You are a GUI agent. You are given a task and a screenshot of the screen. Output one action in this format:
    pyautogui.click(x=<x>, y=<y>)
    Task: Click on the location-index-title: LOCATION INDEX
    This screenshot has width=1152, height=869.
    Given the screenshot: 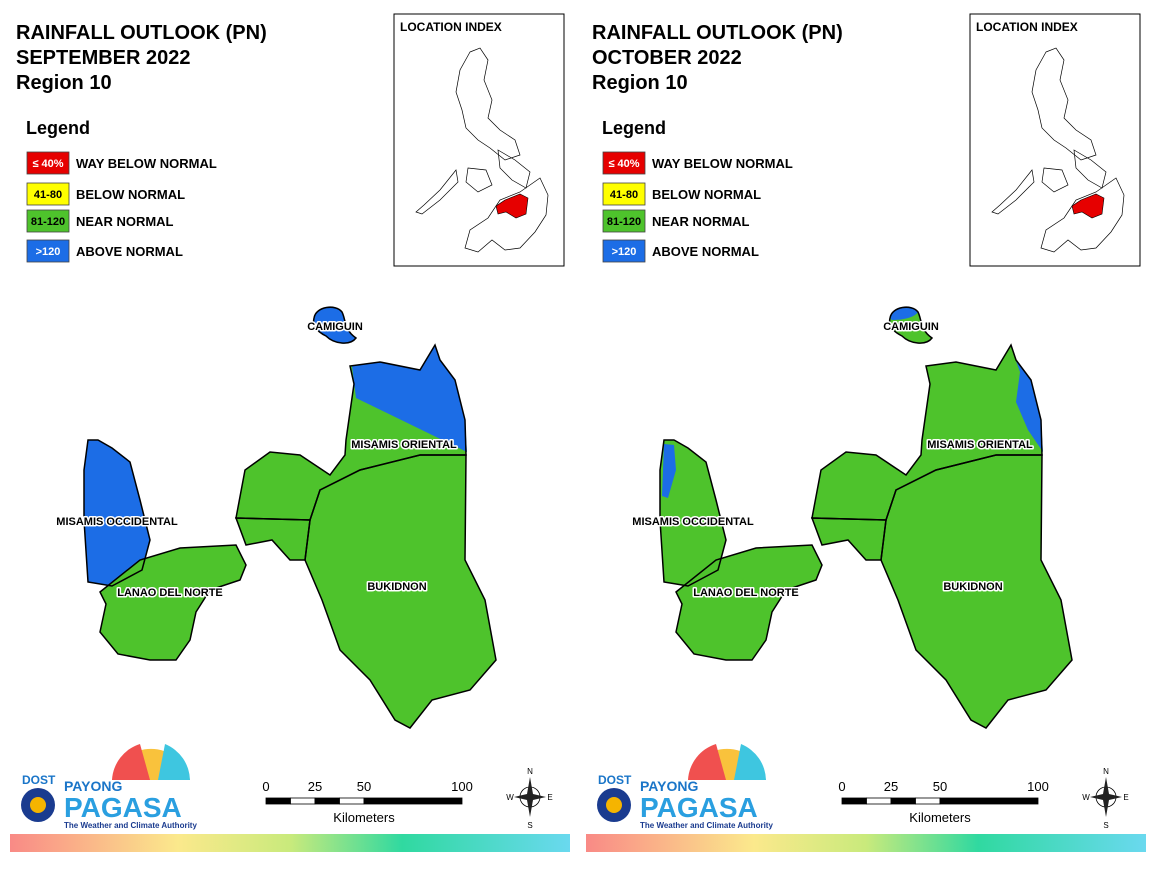 What is the action you would take?
    pyautogui.click(x=451, y=27)
    